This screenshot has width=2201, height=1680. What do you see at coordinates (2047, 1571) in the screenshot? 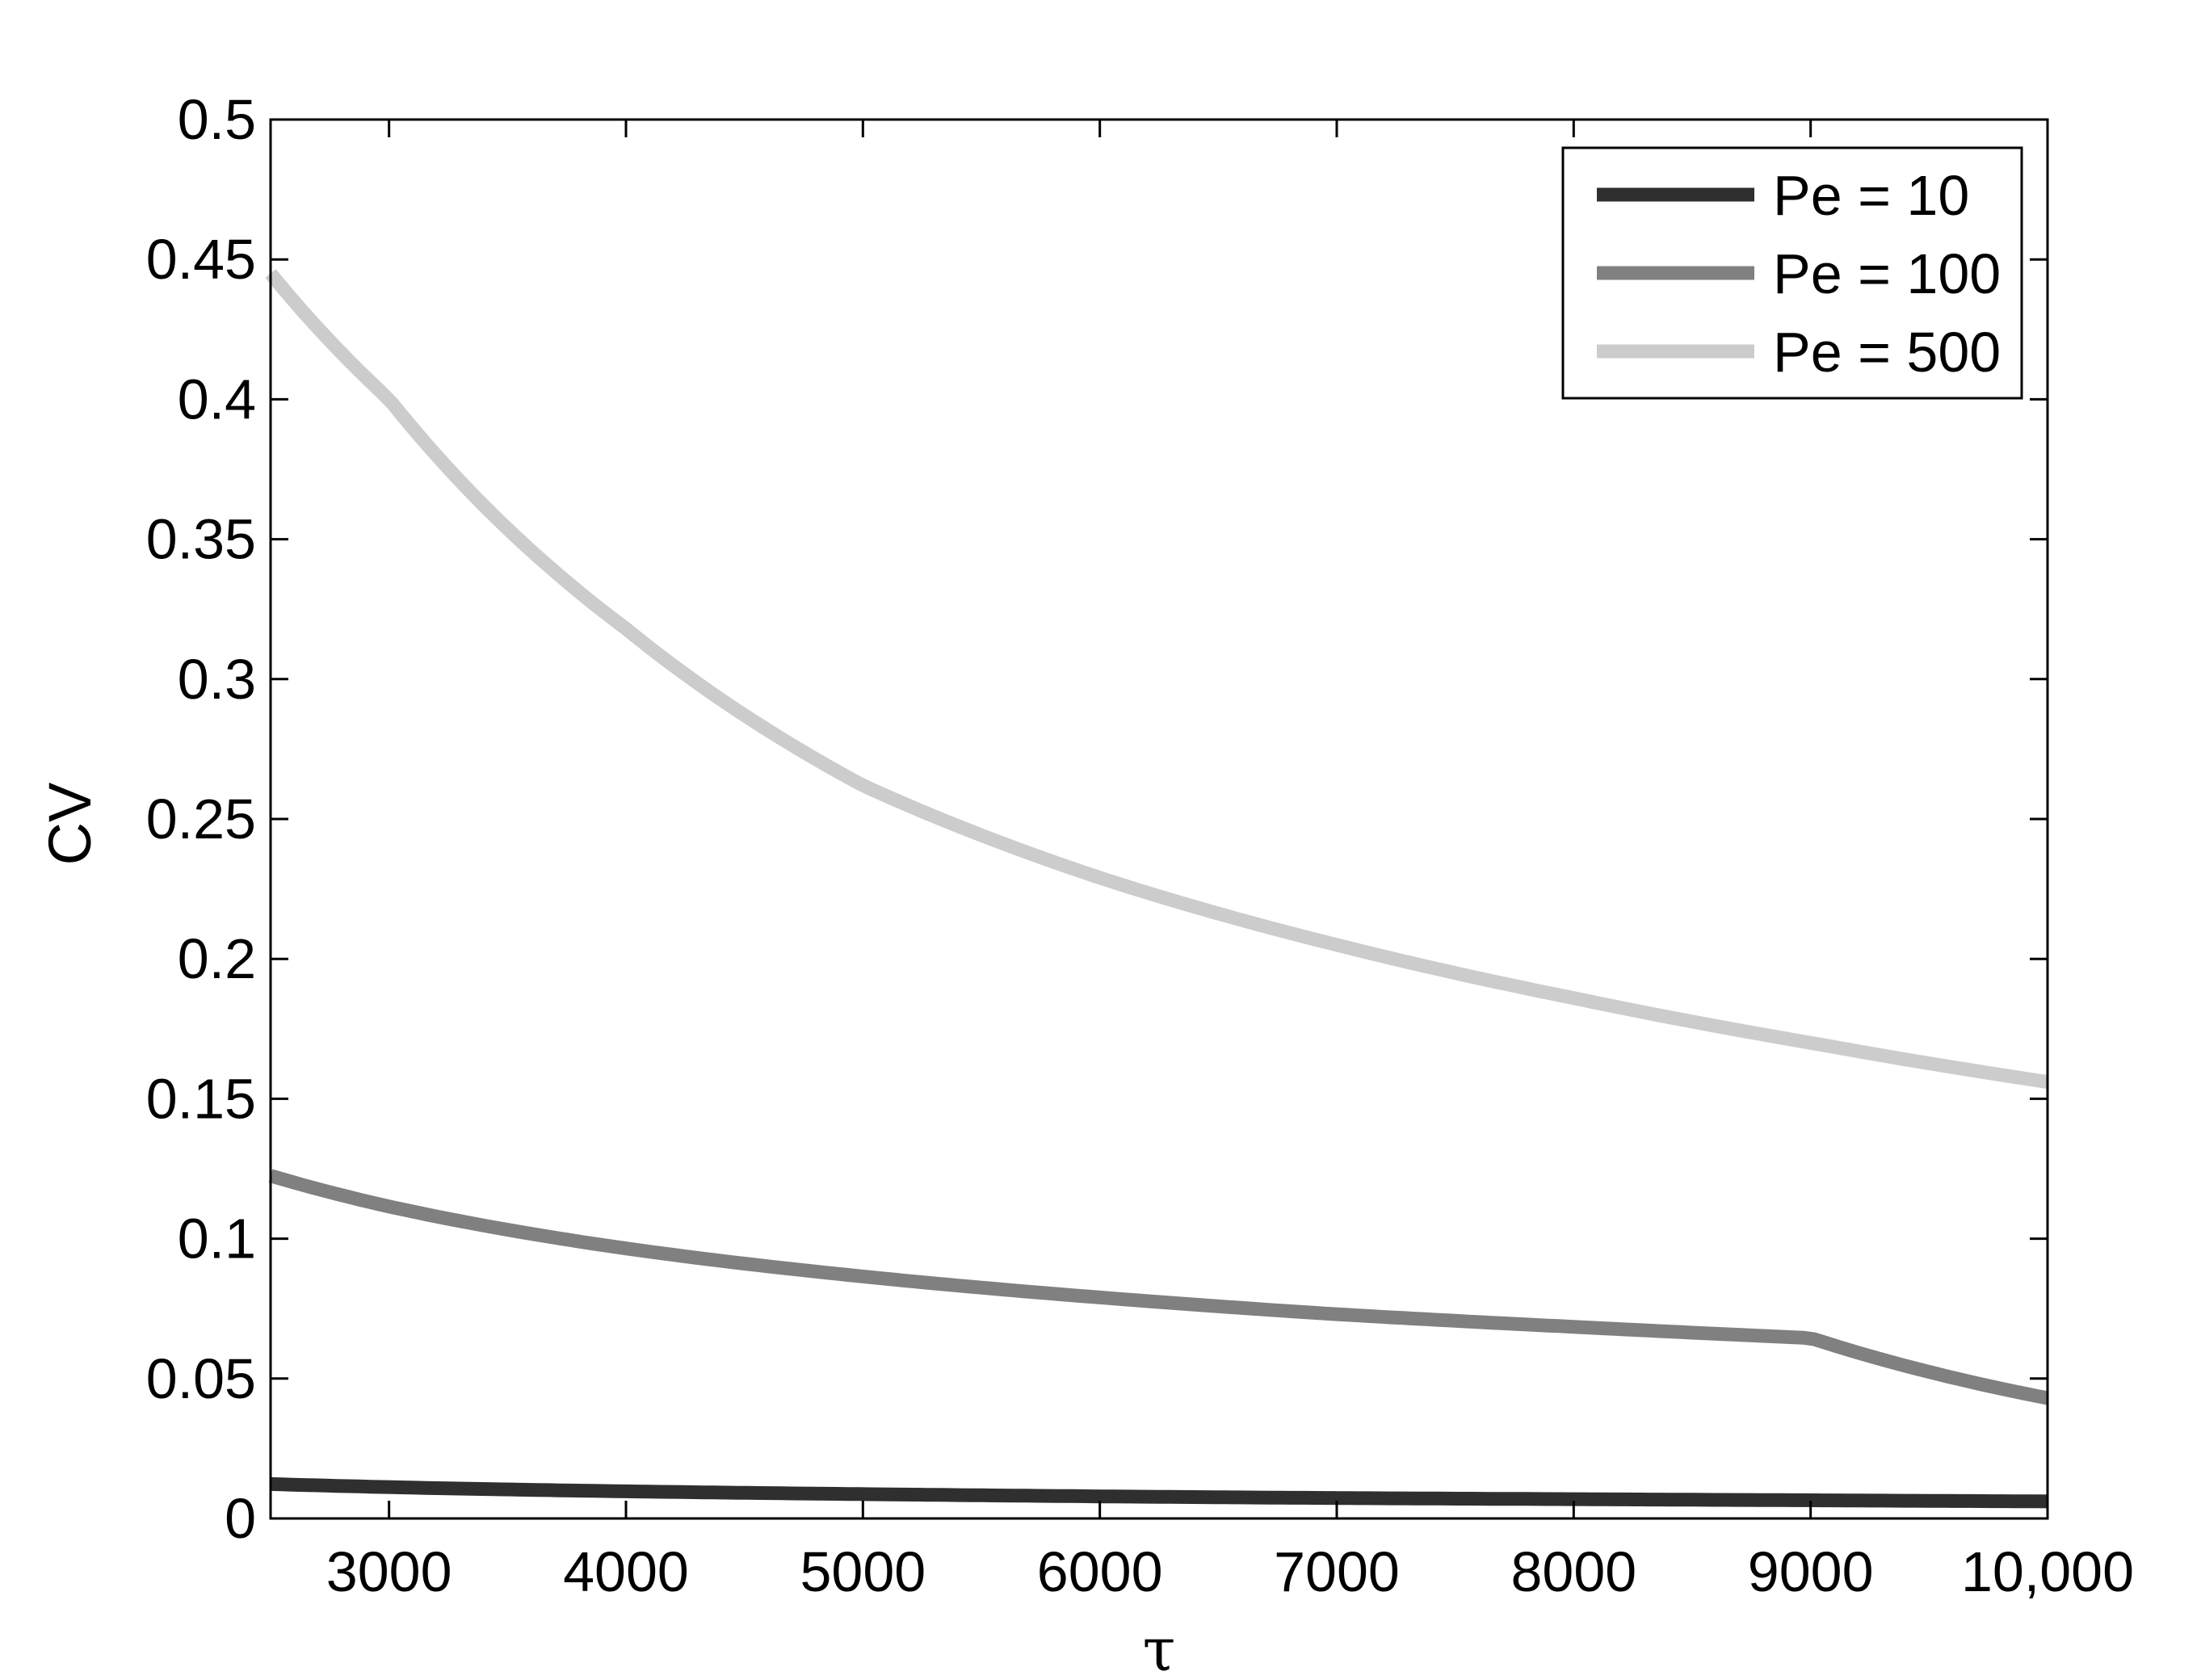
I see `x-tick-label: 10,000` at bounding box center [2047, 1571].